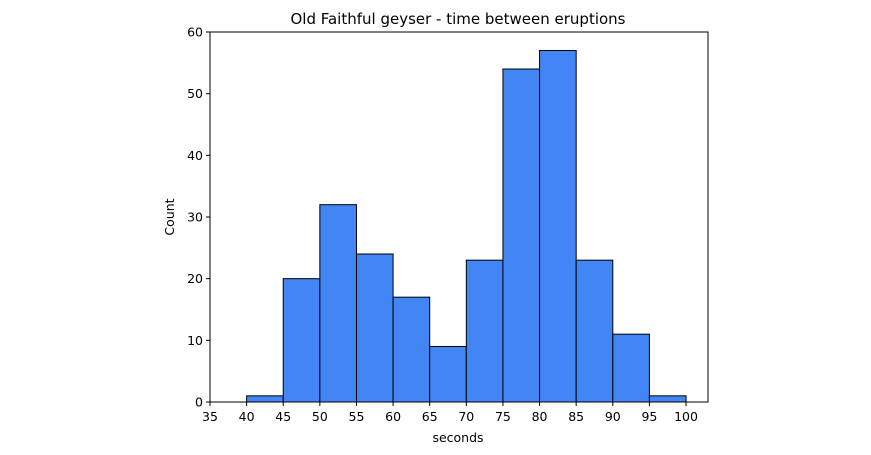 The width and height of the screenshot is (871, 455). Describe the element at coordinates (320, 416) in the screenshot. I see `x-tick-label: 50` at that location.